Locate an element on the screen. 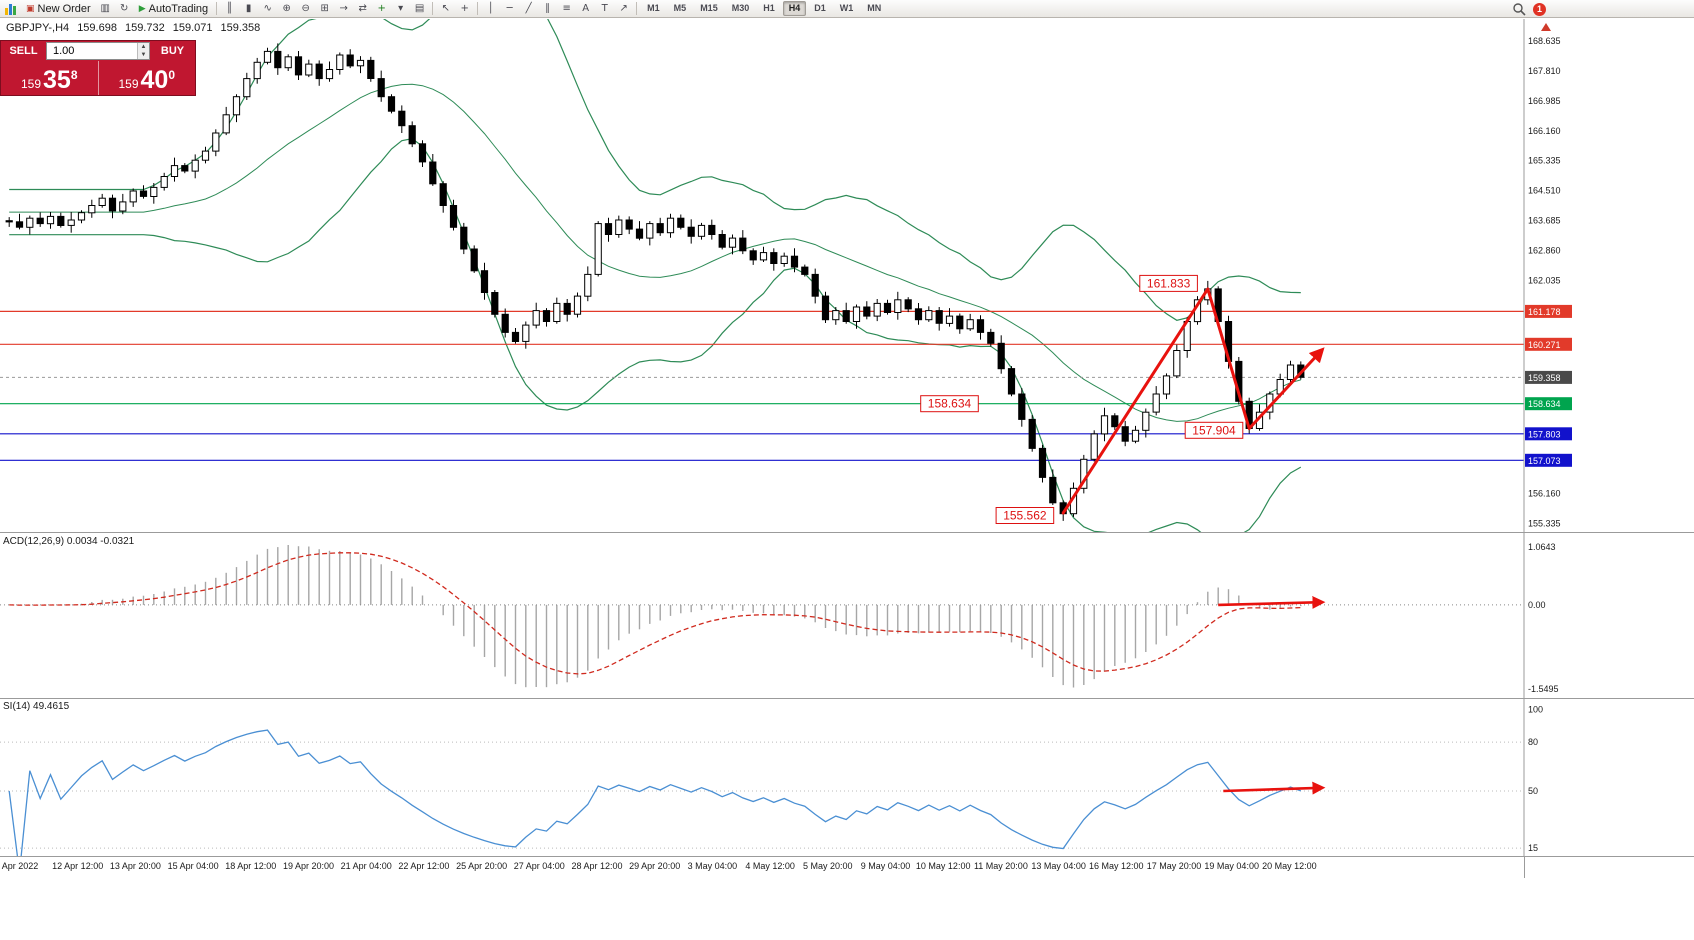  templates-icon: ▤ is located at coordinates (419, 8).